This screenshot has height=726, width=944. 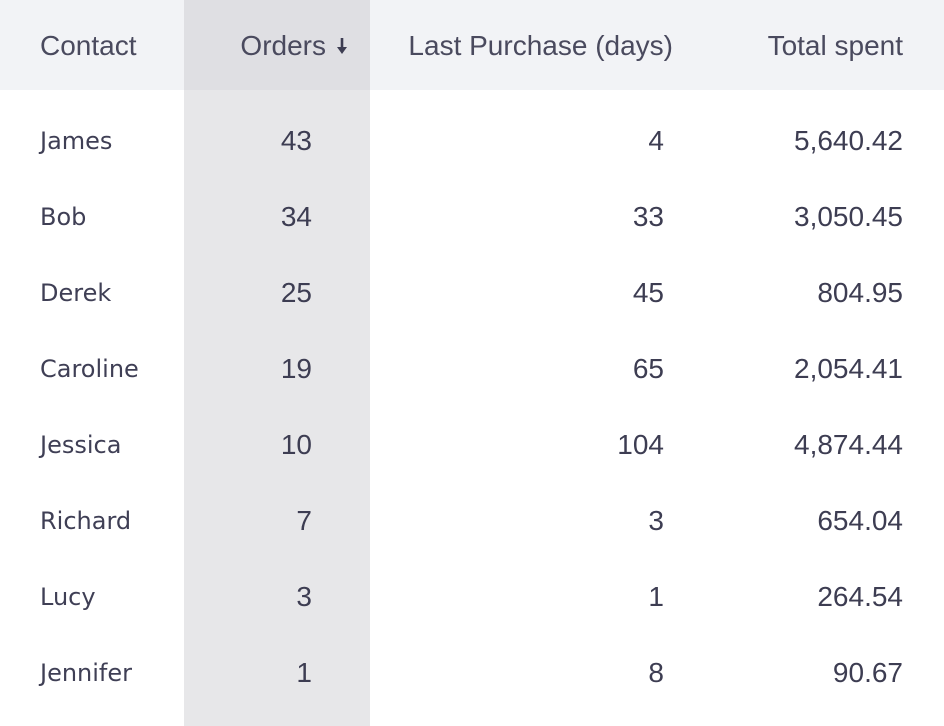 I want to click on cell-orders: 34, so click(x=296, y=216).